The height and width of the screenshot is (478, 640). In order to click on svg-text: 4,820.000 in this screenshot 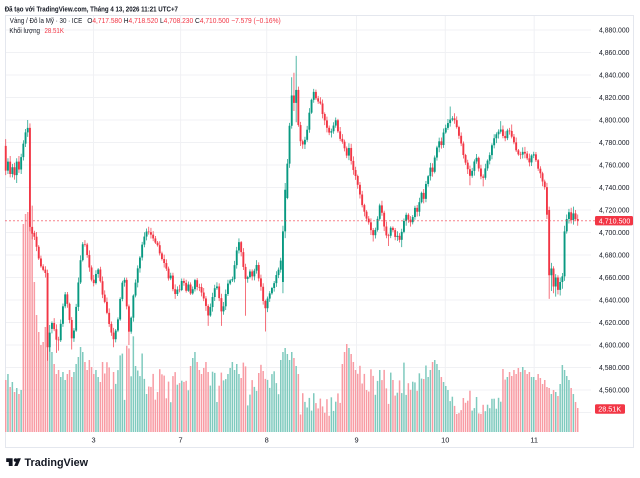, I will do `click(614, 97)`.